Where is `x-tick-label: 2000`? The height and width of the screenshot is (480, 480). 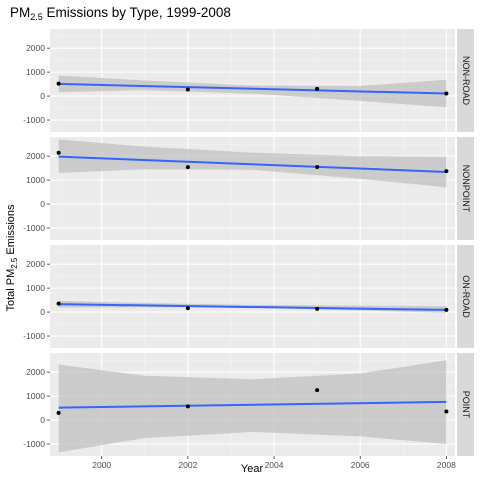
x-tick-label: 2000 is located at coordinates (101, 465).